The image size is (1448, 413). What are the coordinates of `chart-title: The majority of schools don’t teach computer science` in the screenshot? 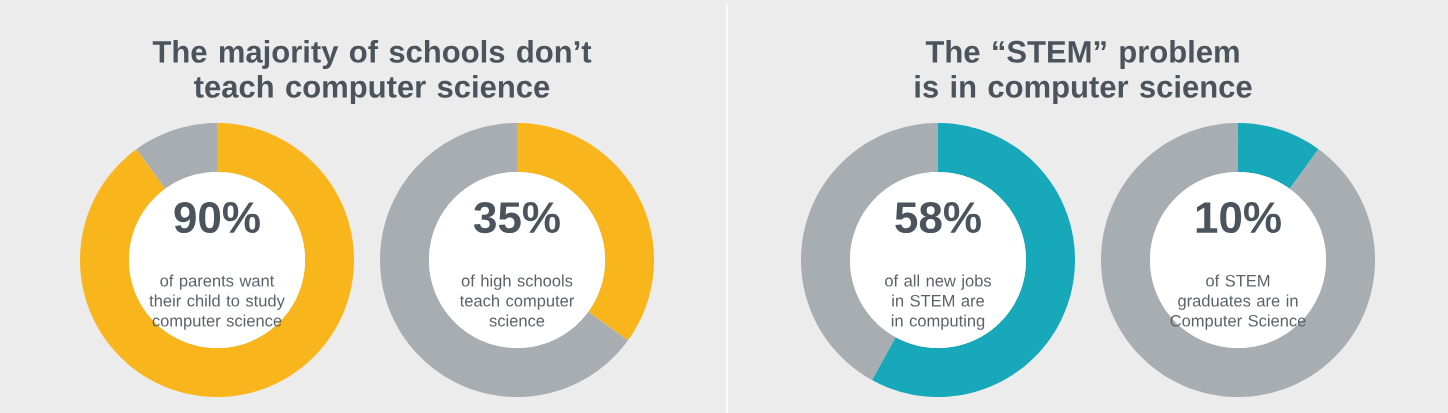 It's located at (372, 72).